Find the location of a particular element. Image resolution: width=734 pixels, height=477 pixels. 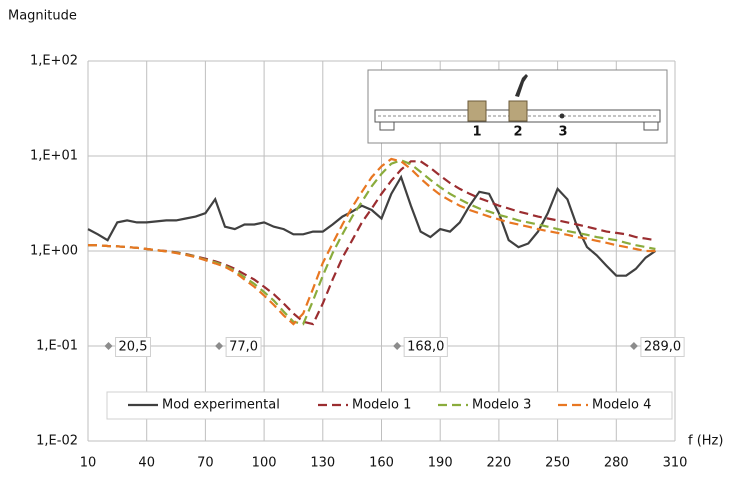

x-tick-label: 220 is located at coordinates (498, 463).